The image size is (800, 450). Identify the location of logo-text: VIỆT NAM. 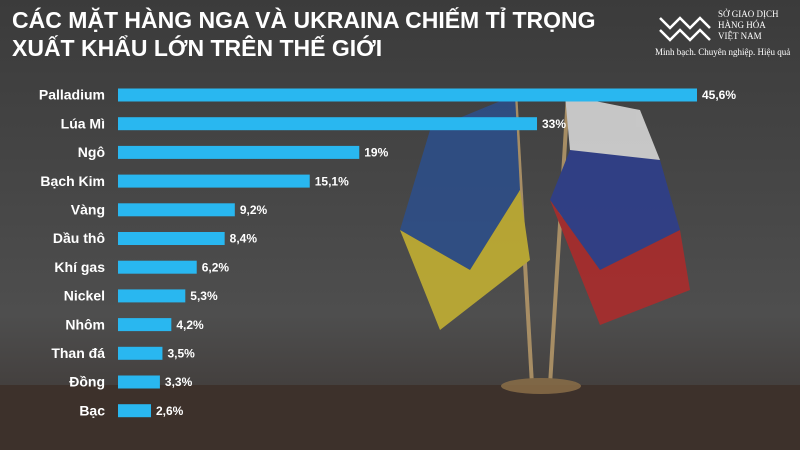
(740, 36).